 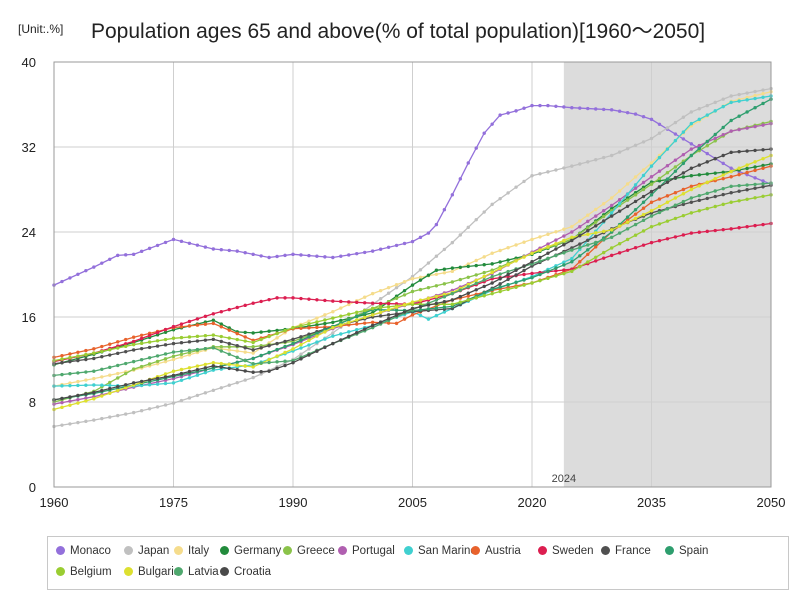 I want to click on legend-label: San Marino, so click(x=447, y=551).